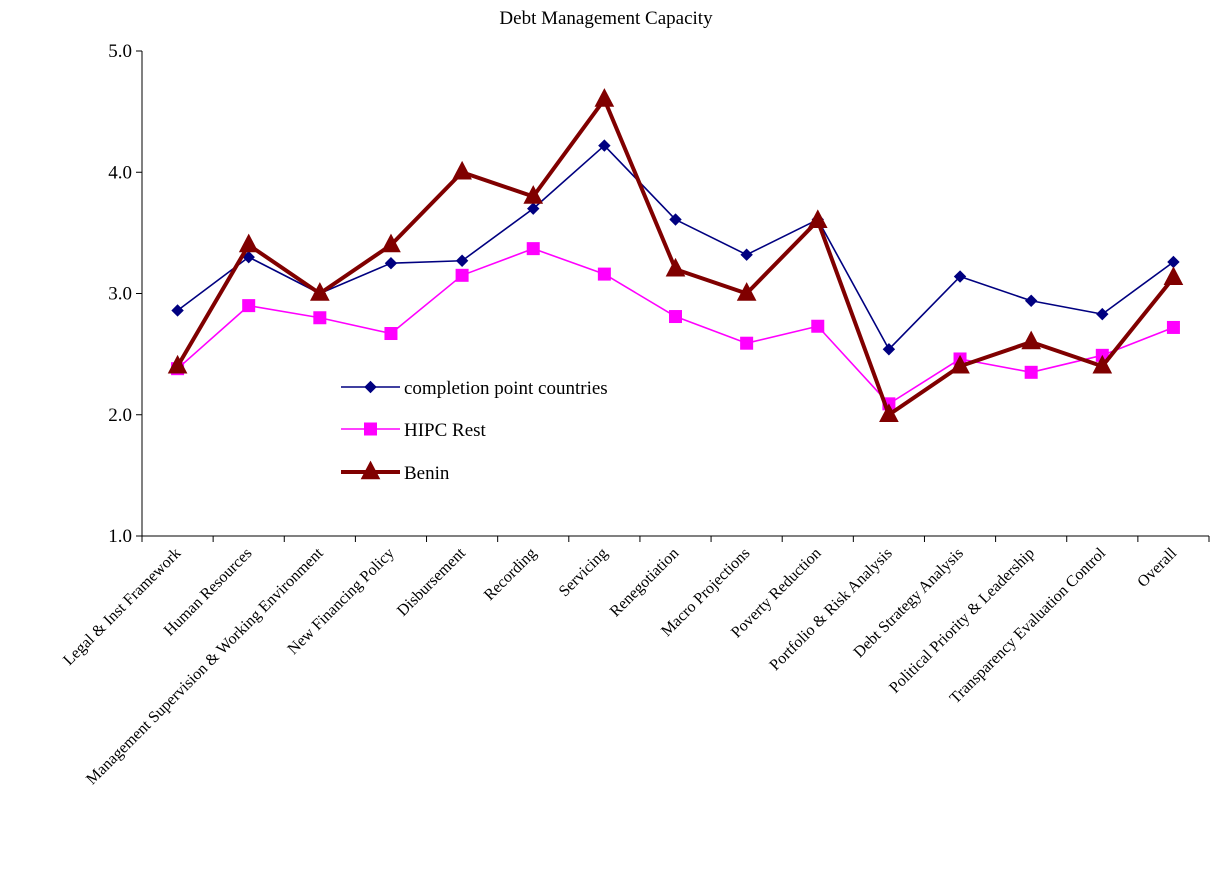  I want to click on chart-title: Debt Management Capacity, so click(606, 18).